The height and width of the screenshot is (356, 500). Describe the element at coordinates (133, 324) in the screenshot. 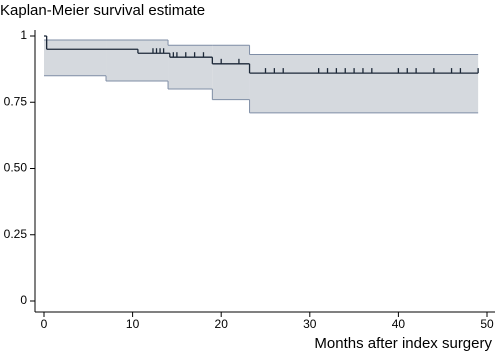

I see `x-tick-label: 10` at that location.